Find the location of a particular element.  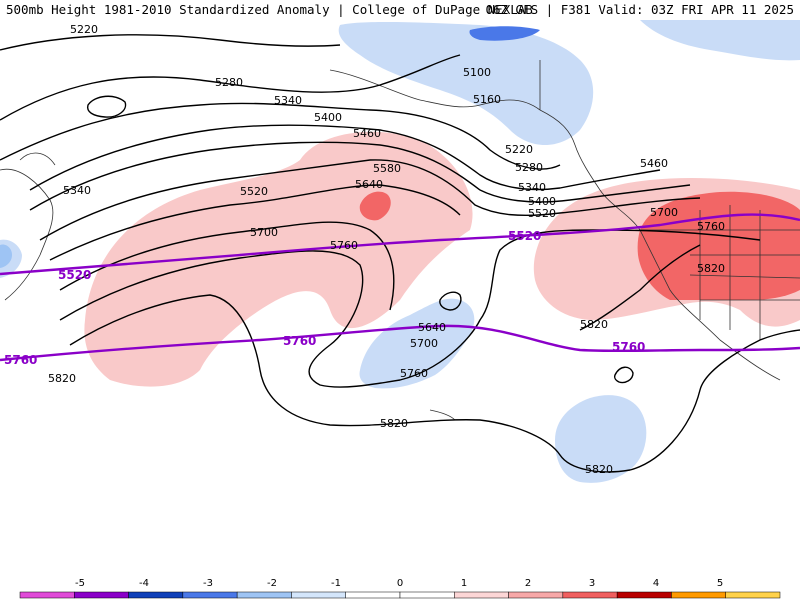

legend-tick-label: -3 is located at coordinates (208, 583).